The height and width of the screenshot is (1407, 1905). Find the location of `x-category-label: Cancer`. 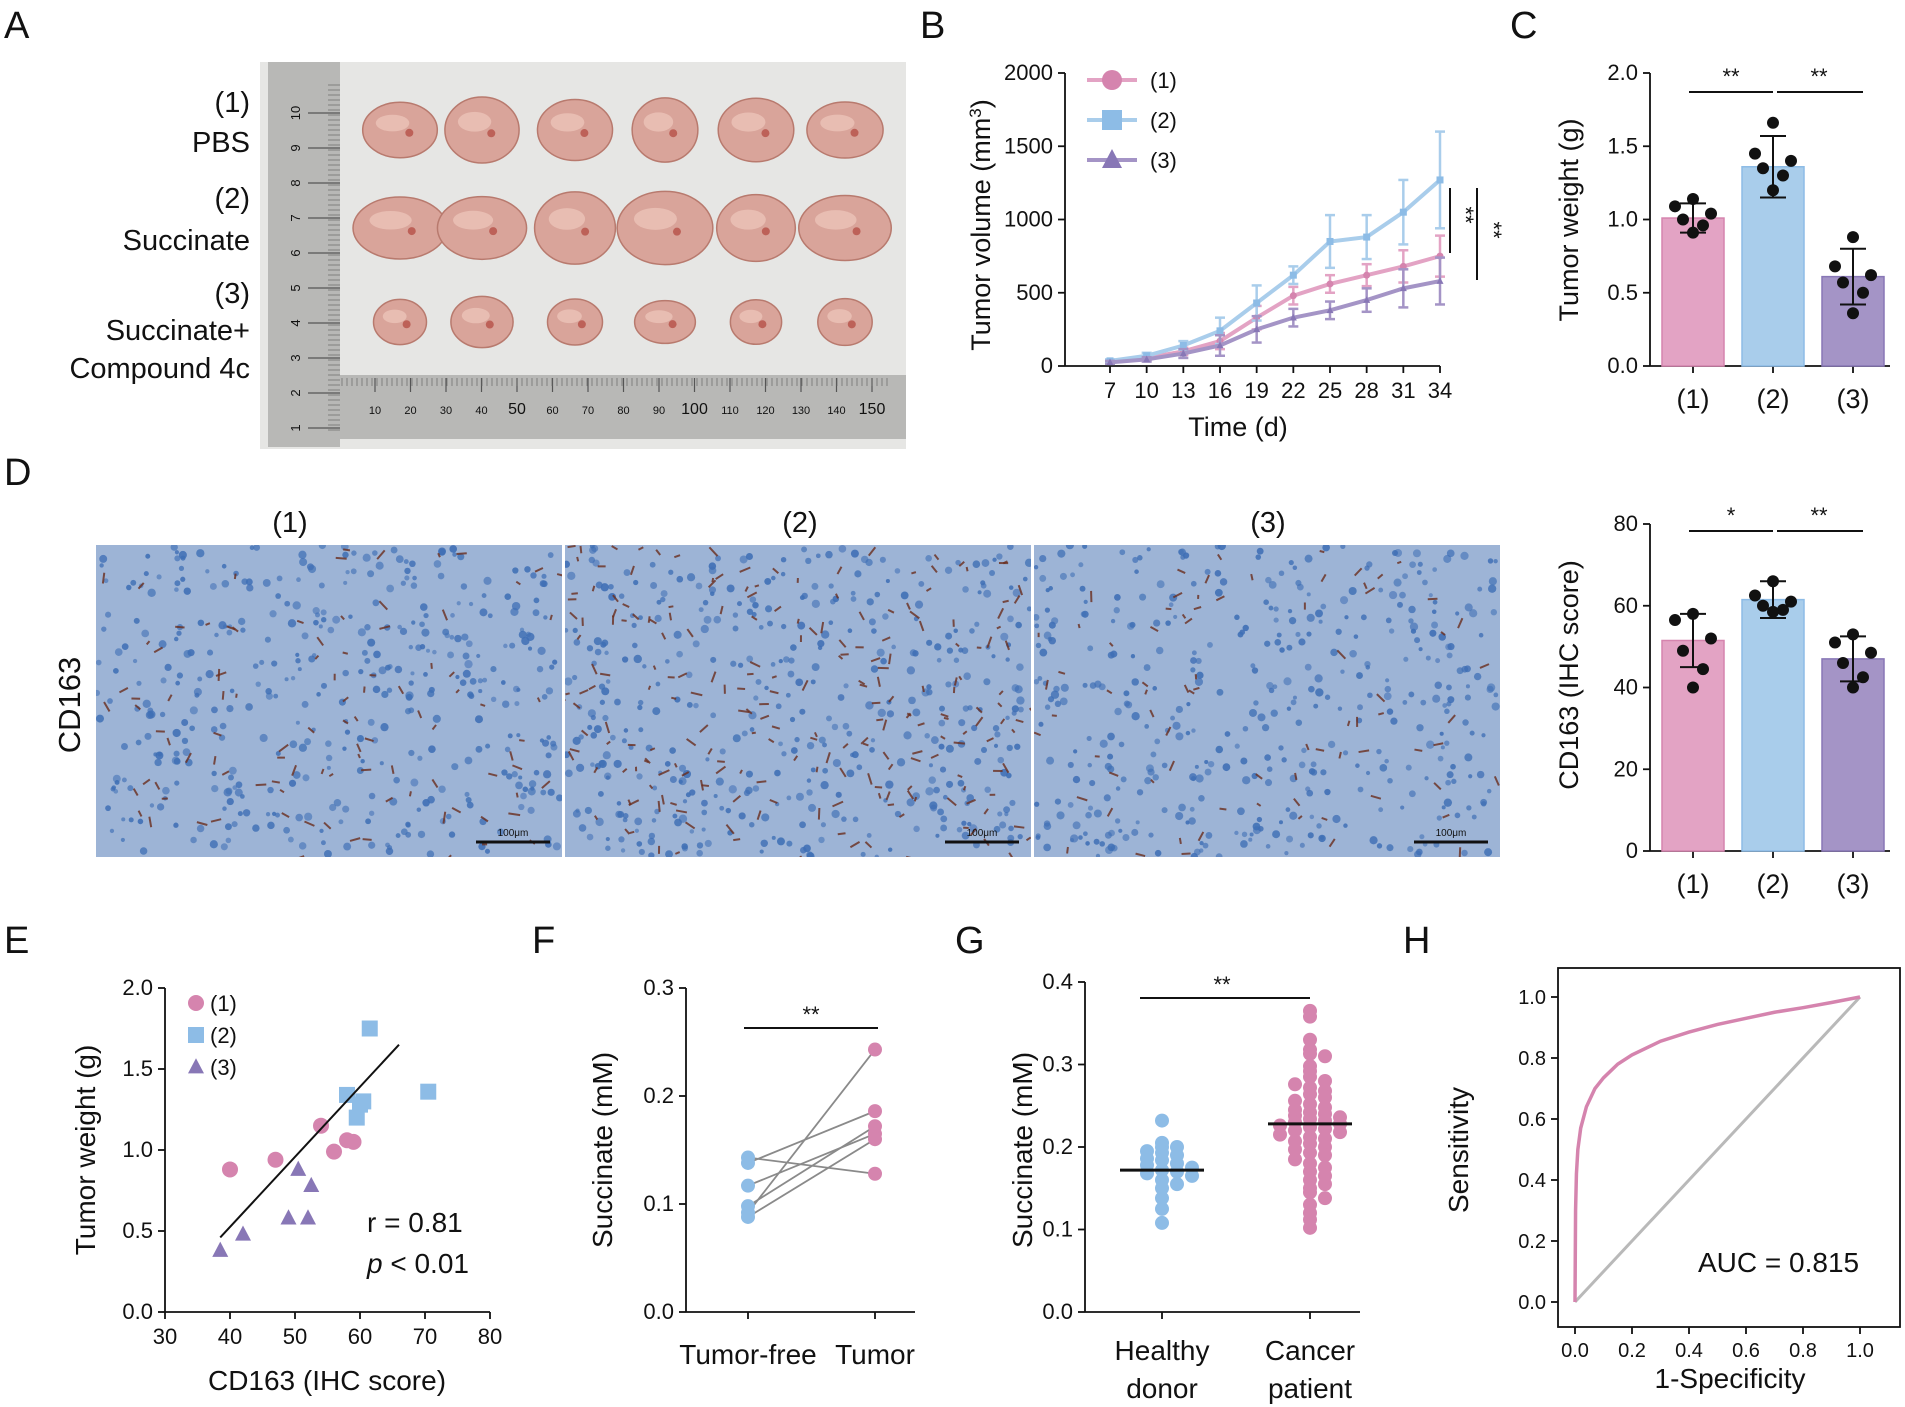

x-category-label: Cancer is located at coordinates (1310, 1350).